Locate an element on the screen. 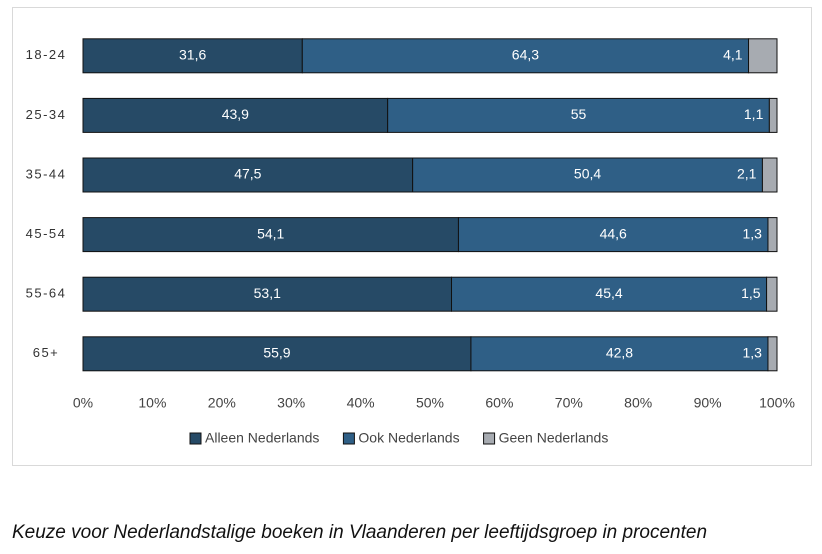 This screenshot has width=822, height=554. x-tick-label: 80% is located at coordinates (638, 403).